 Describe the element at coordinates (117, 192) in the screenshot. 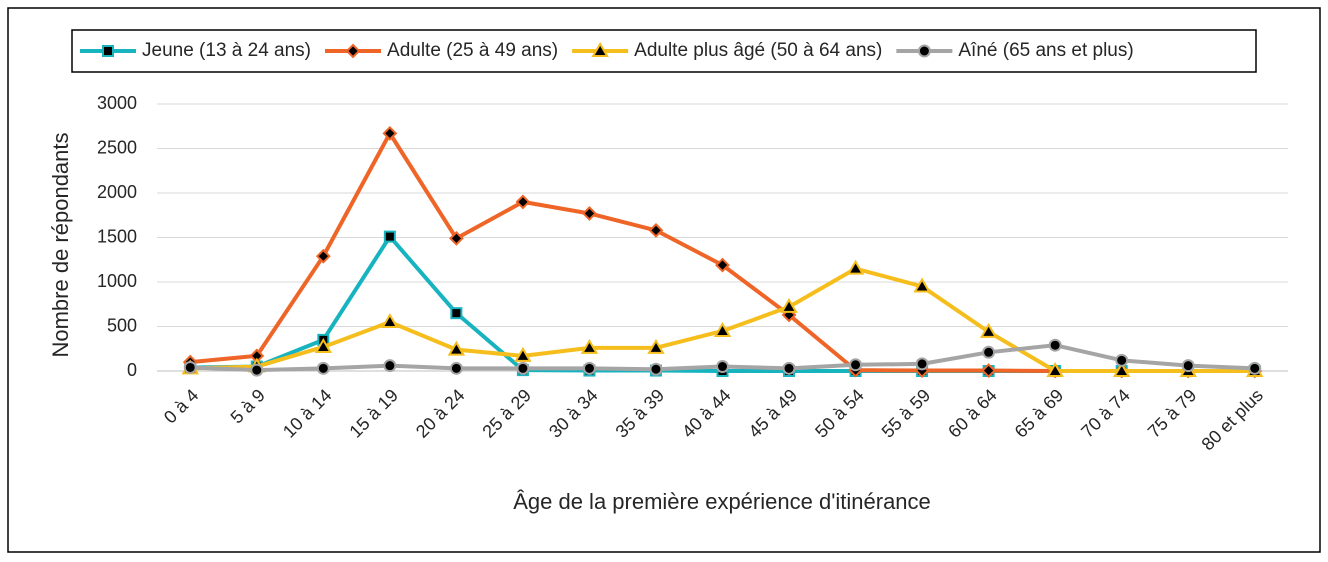

I see `y-tick-label: 2000` at that location.